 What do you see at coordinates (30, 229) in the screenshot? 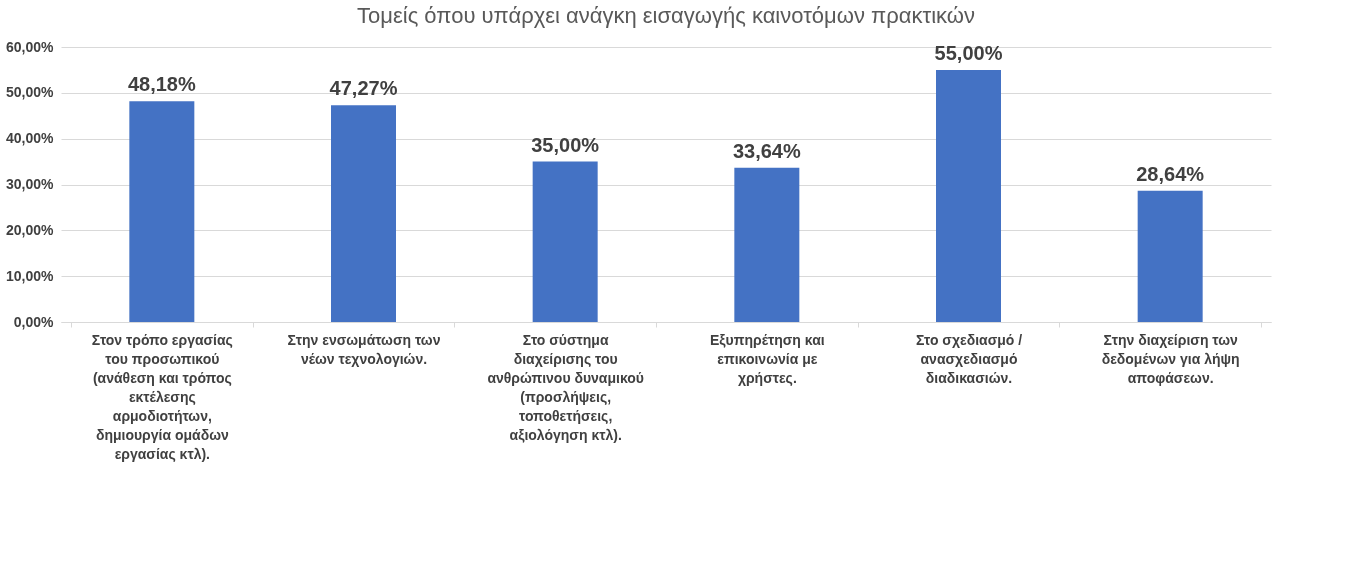
I see `y-tick-label: 20,00%` at bounding box center [30, 229].